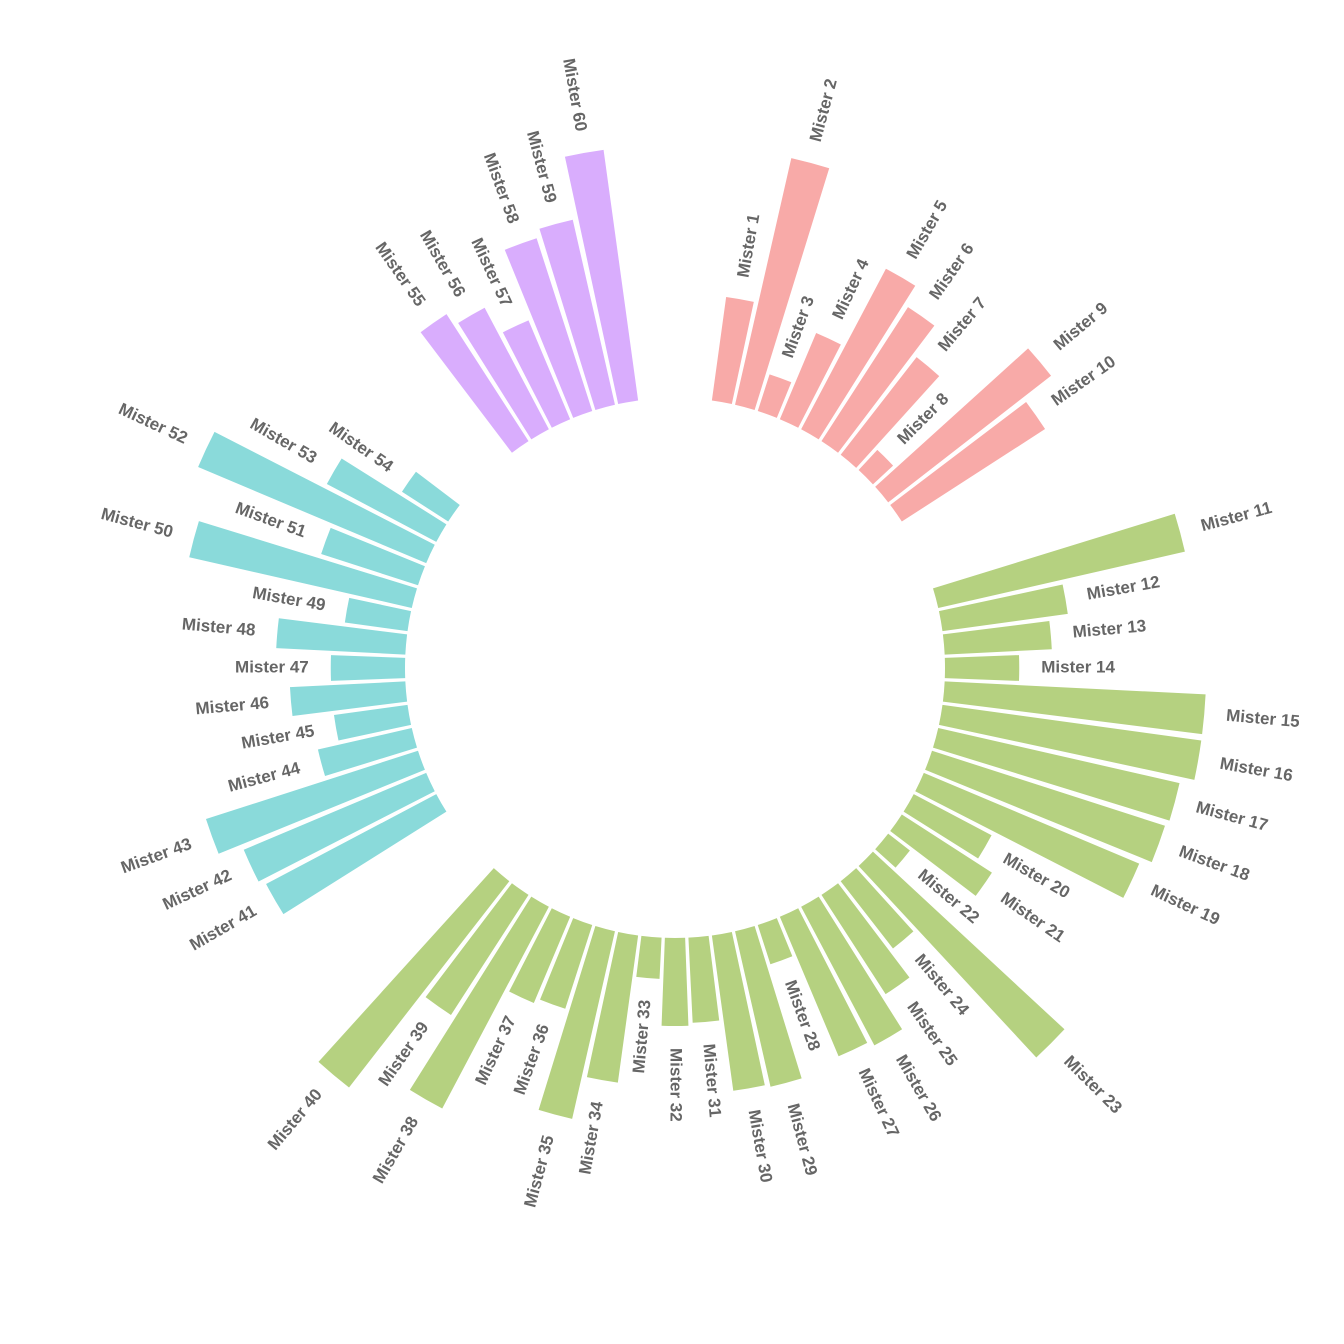  What do you see at coordinates (137, 522) in the screenshot?
I see `label-mister-50: Mister 50` at bounding box center [137, 522].